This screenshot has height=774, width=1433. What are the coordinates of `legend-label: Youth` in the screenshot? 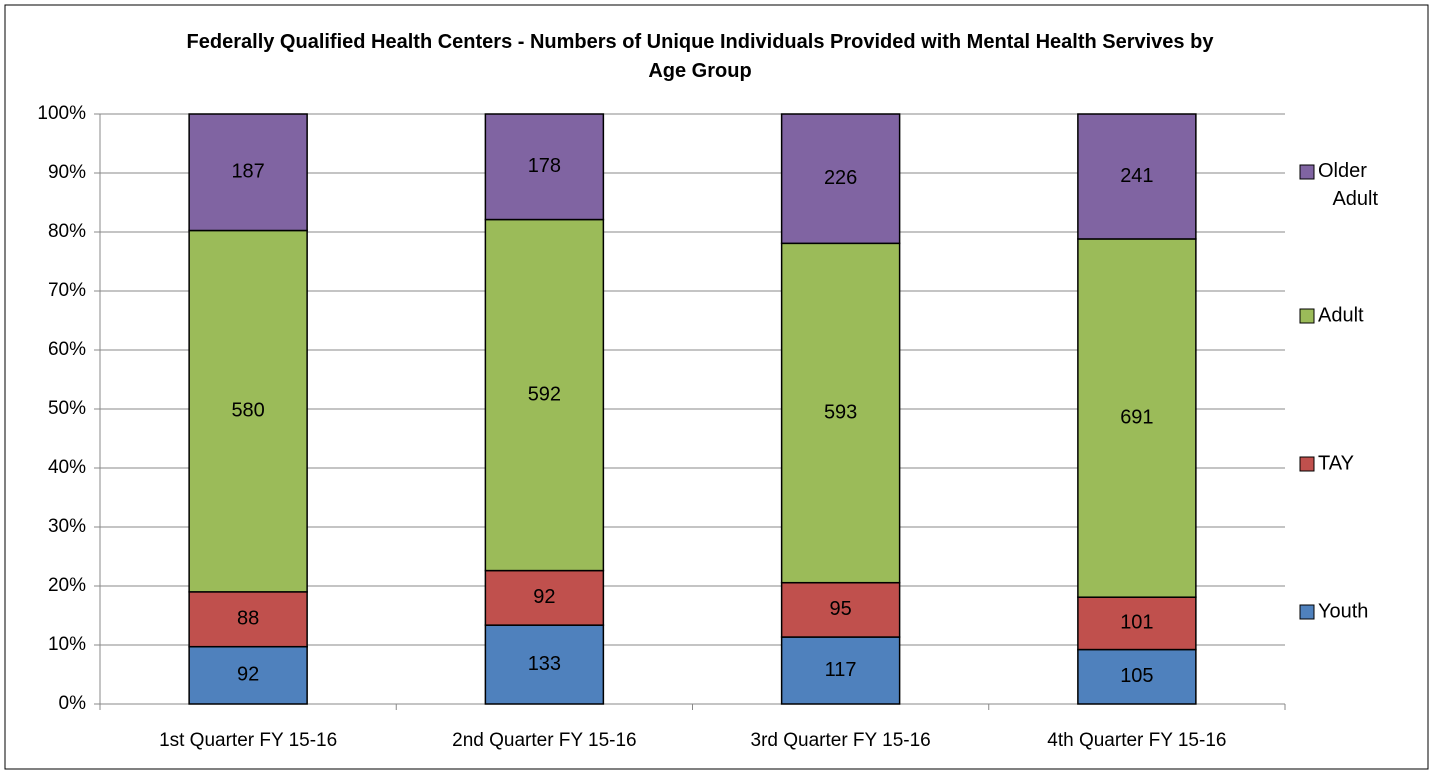 It's located at (1343, 611).